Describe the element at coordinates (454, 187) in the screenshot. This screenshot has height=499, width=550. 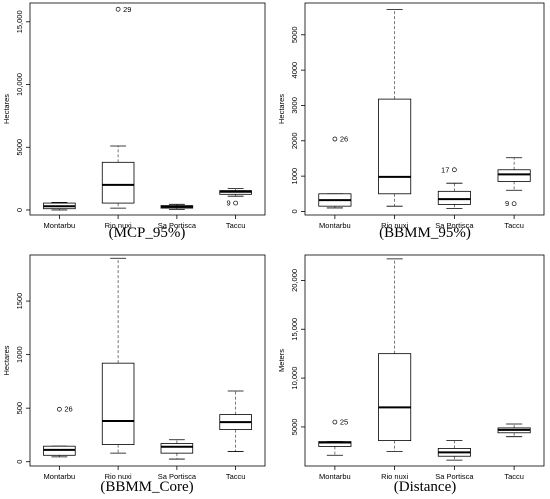
I see `box-plot-sa-portisca: 17` at that location.